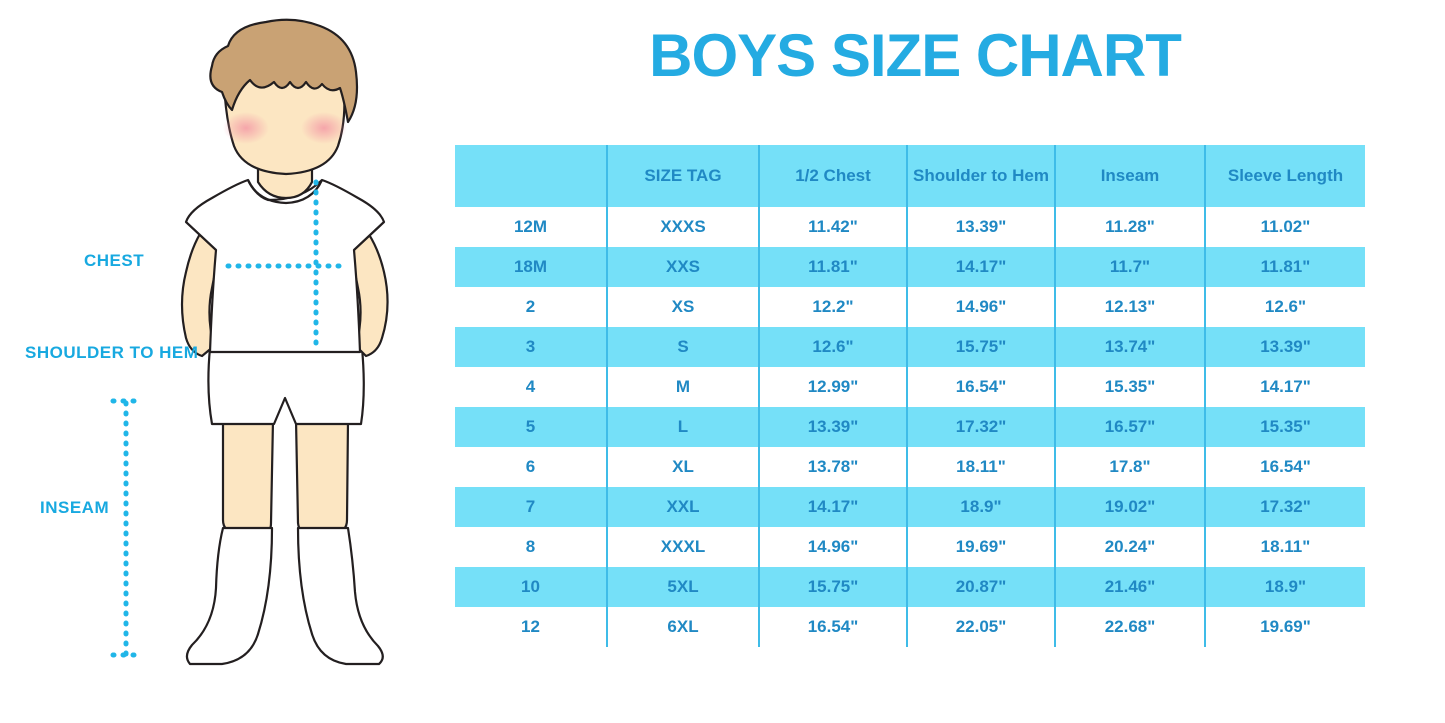 The width and height of the screenshot is (1445, 723). What do you see at coordinates (832, 307) in the screenshot?
I see `table-cell: 12.2"` at bounding box center [832, 307].